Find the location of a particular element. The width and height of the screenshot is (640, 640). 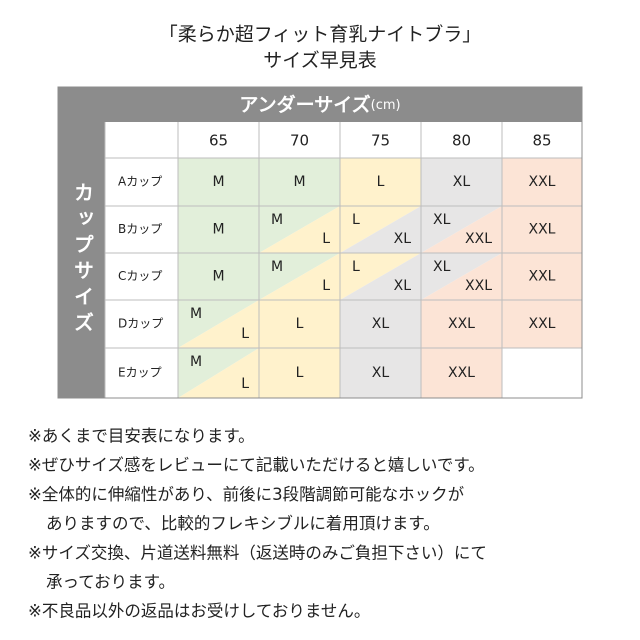

header-unit: (cm) is located at coordinates (386, 105).